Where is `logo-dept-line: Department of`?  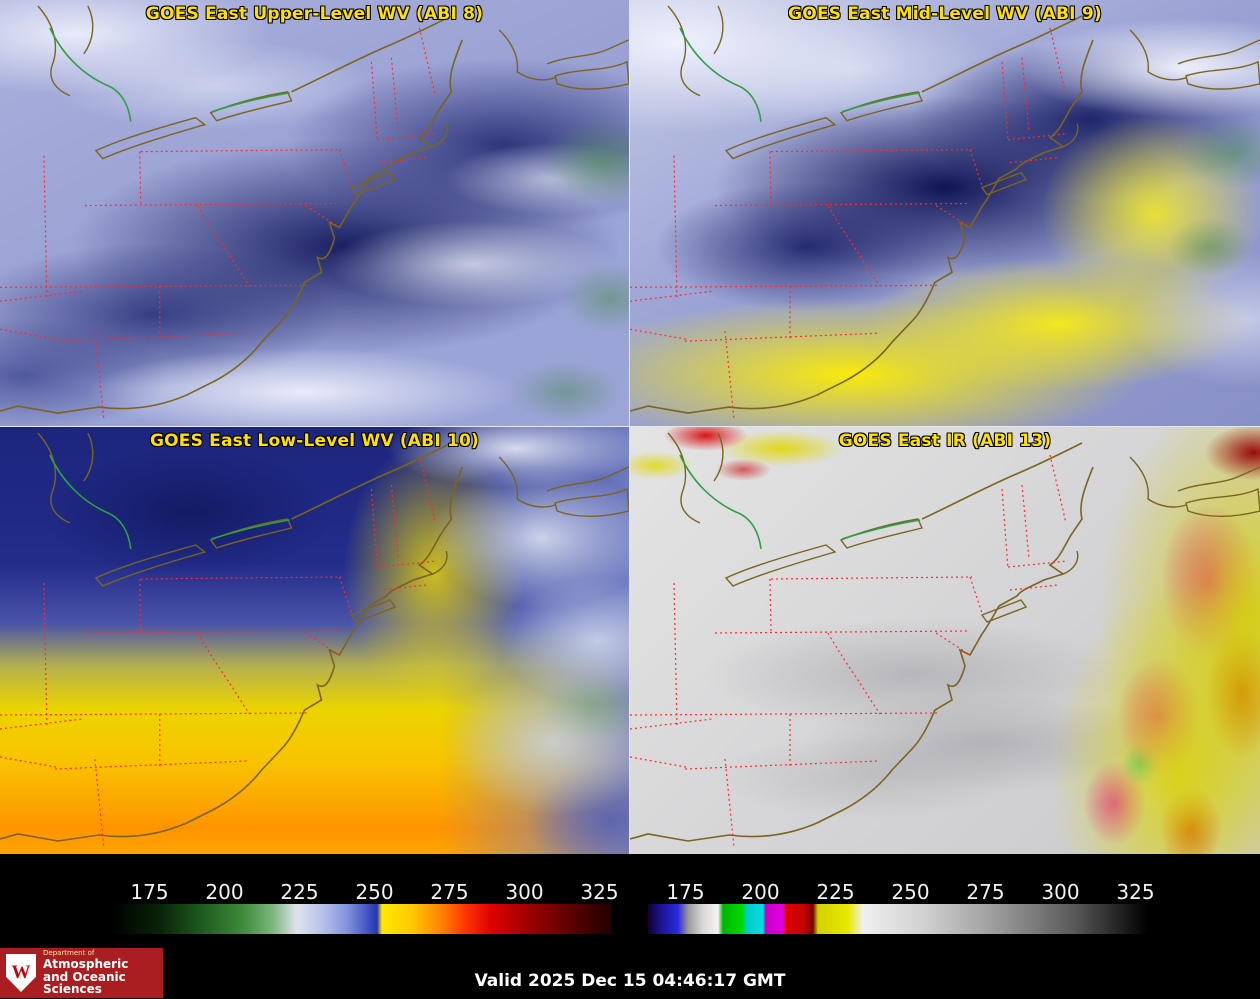
logo-dept-line: Department of is located at coordinates (69, 952).